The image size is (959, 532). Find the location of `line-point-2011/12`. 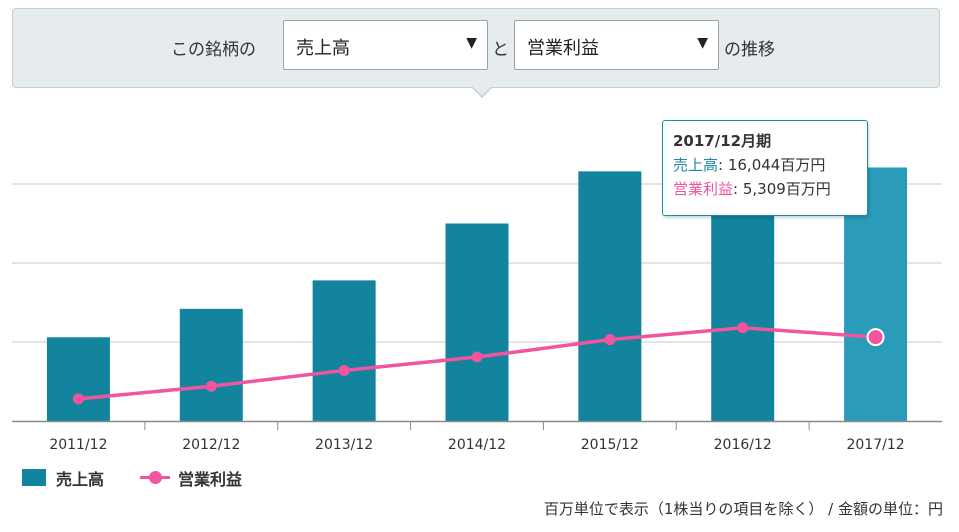

line-point-2011/12 is located at coordinates (78, 399).